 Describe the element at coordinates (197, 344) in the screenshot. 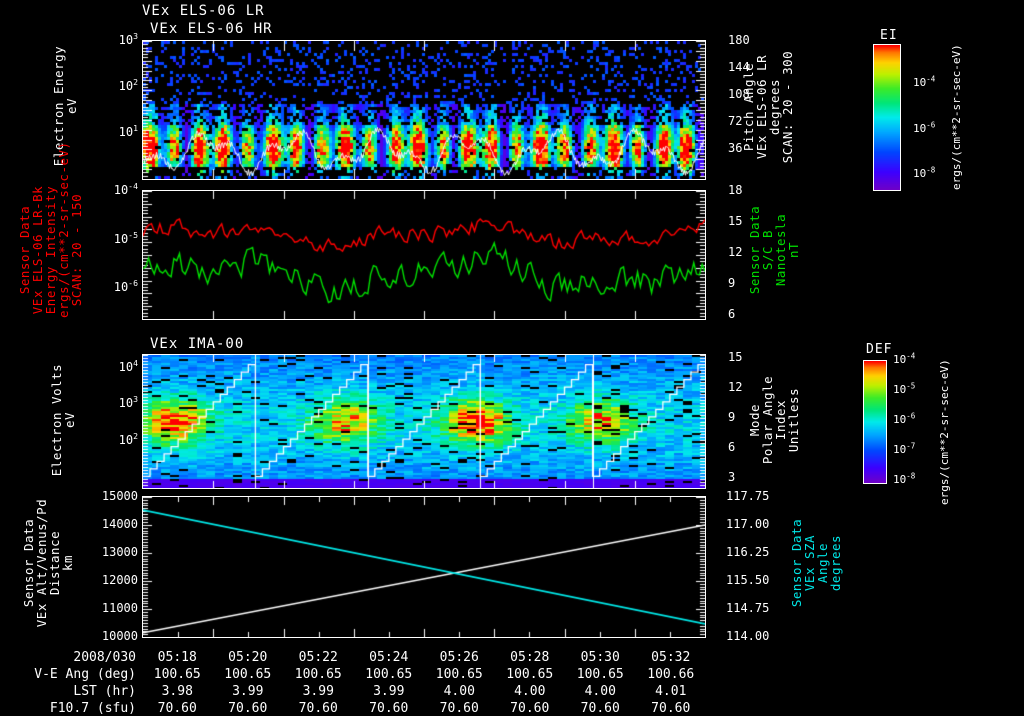

I see `panel3-title: VEx IMA-00` at that location.